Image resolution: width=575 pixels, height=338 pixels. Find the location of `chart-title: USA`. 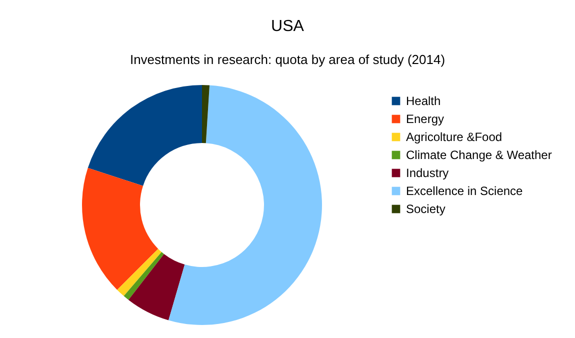

chart-title: USA is located at coordinates (287, 26).